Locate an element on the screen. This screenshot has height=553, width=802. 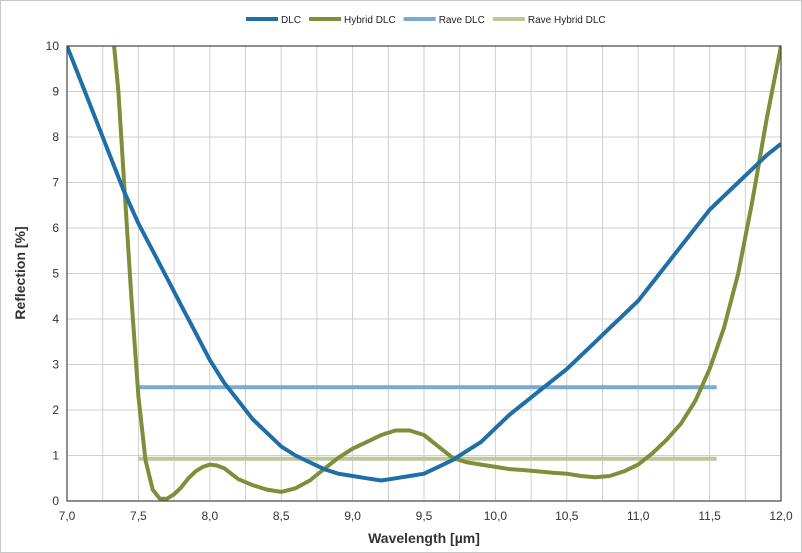
legend-label-rave-dlc: Rave DLC is located at coordinates (462, 20).